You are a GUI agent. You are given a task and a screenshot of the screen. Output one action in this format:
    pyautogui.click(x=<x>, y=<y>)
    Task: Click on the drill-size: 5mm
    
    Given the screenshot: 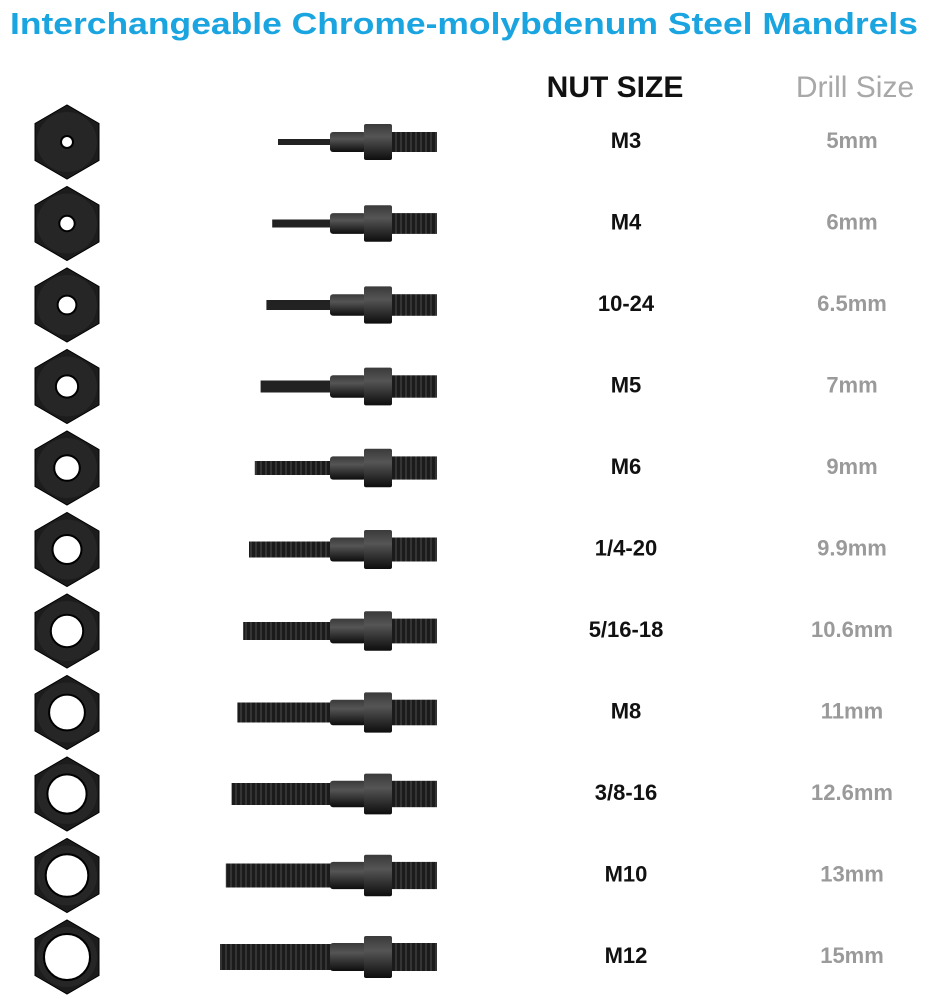 What is the action you would take?
    pyautogui.click(x=851, y=140)
    